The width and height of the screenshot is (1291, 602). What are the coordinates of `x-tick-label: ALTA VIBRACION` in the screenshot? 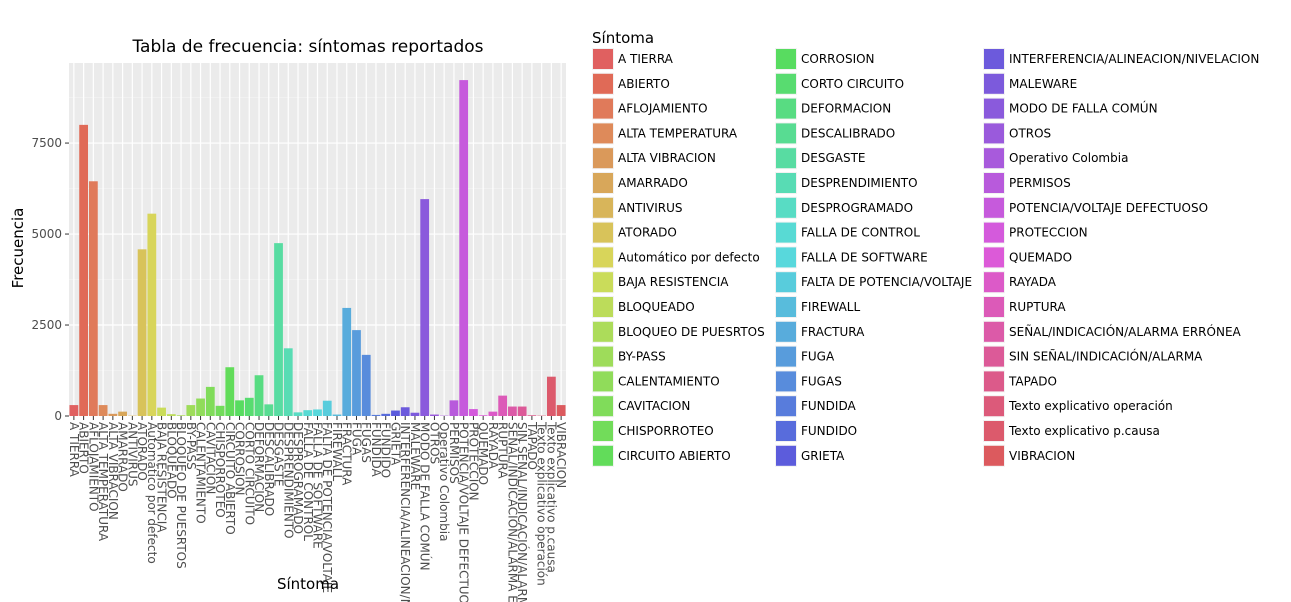 It's located at (113, 471).